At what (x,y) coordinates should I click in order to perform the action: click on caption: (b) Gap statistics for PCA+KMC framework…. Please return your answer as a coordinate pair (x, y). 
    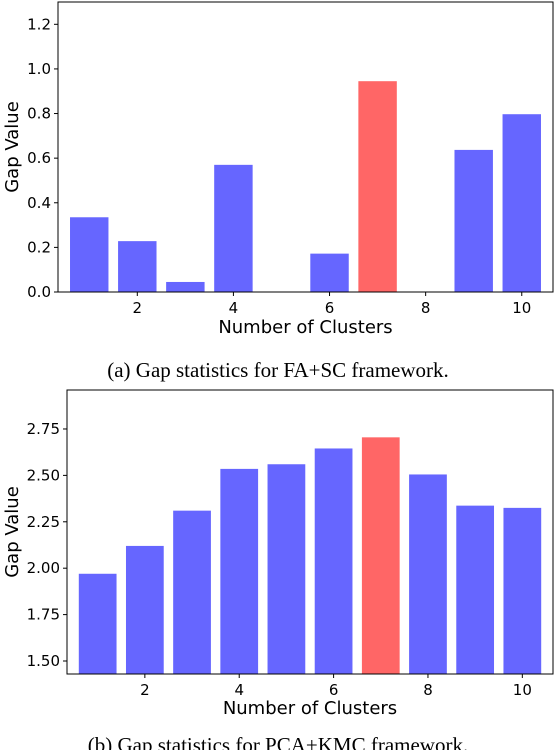
    Looking at the image, I should click on (278, 741).